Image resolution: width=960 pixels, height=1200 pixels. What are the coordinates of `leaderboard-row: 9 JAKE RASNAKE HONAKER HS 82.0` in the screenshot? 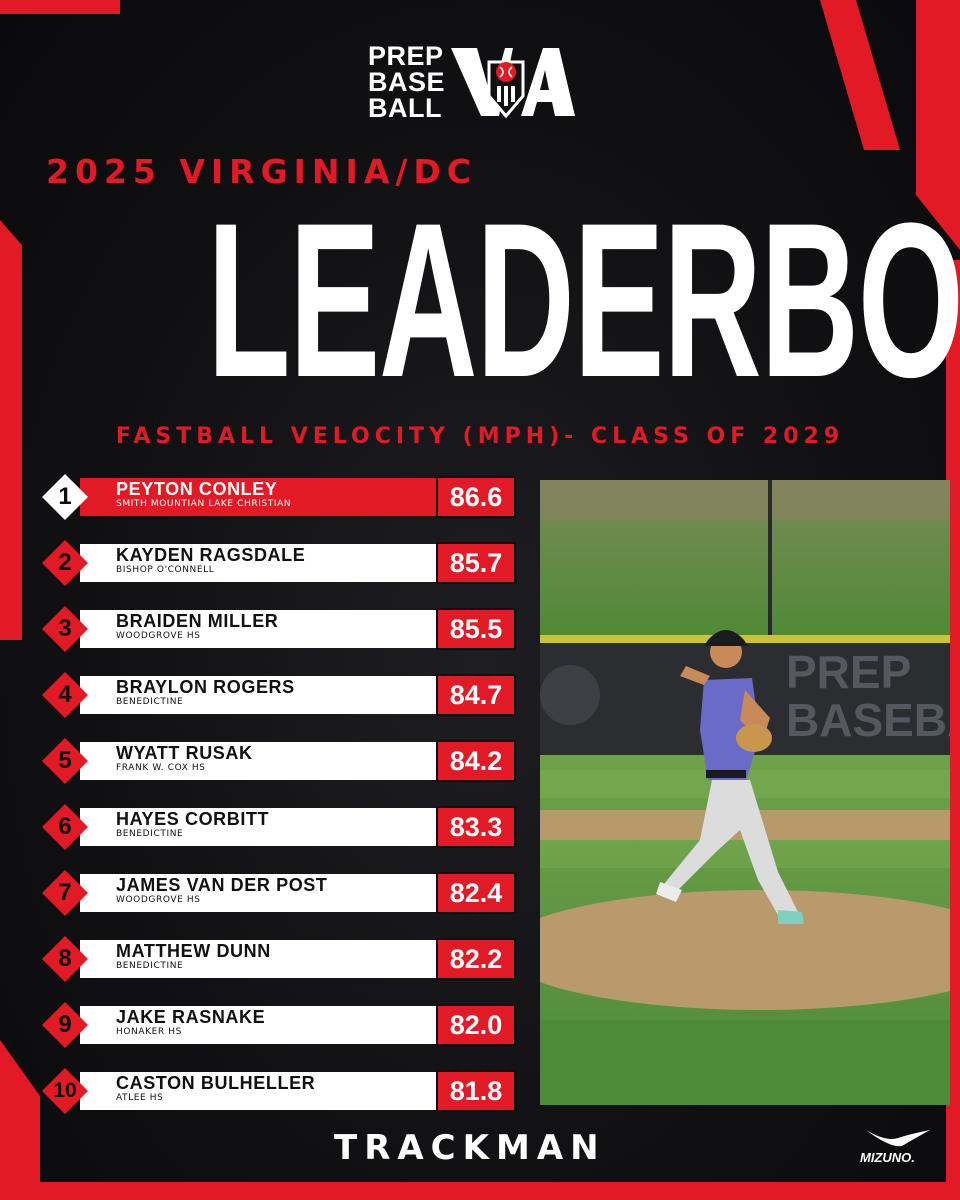 It's located at (280, 1025).